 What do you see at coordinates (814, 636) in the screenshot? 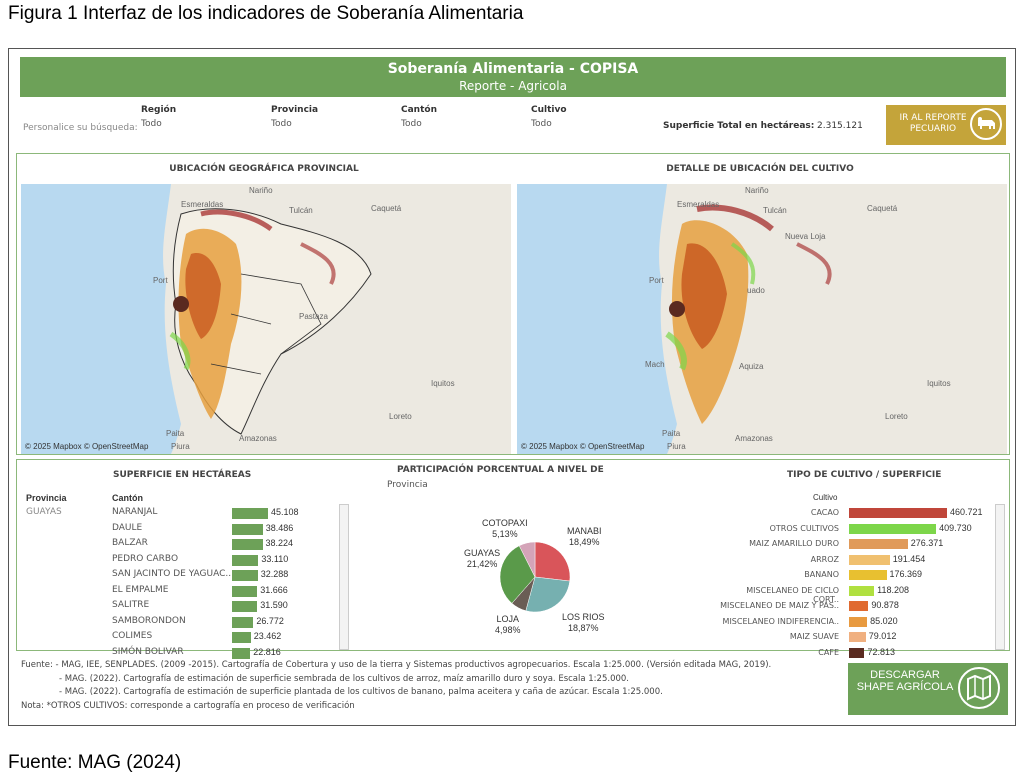
I see `cultivo-label: MAIZ SUAVE` at bounding box center [814, 636].